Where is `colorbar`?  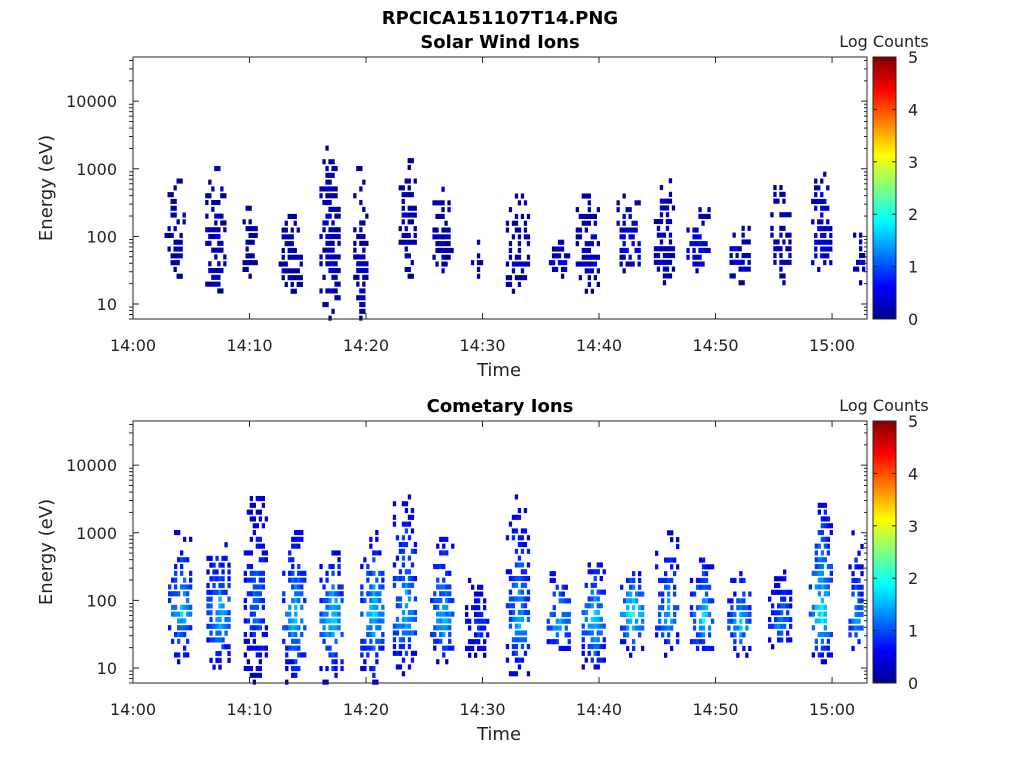 colorbar is located at coordinates (884, 188).